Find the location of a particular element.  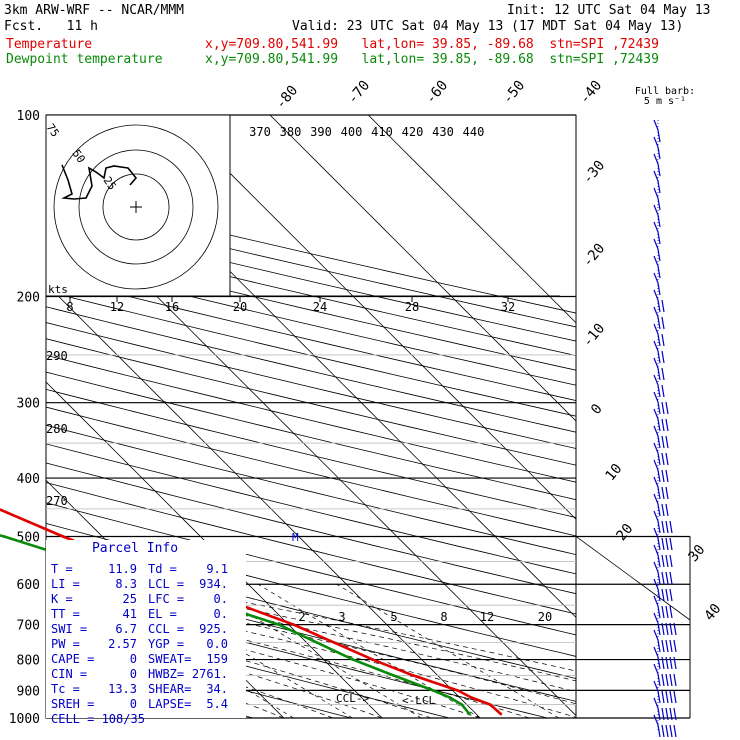

pressure-label-1000: 1000 is located at coordinates (24, 719).